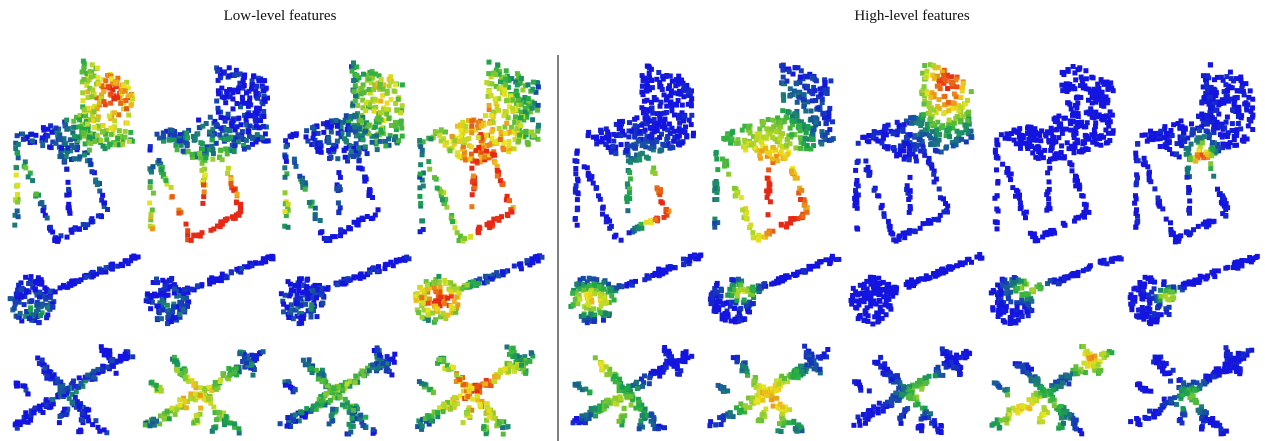  I want to click on chair-cloud, so click(73, 151).